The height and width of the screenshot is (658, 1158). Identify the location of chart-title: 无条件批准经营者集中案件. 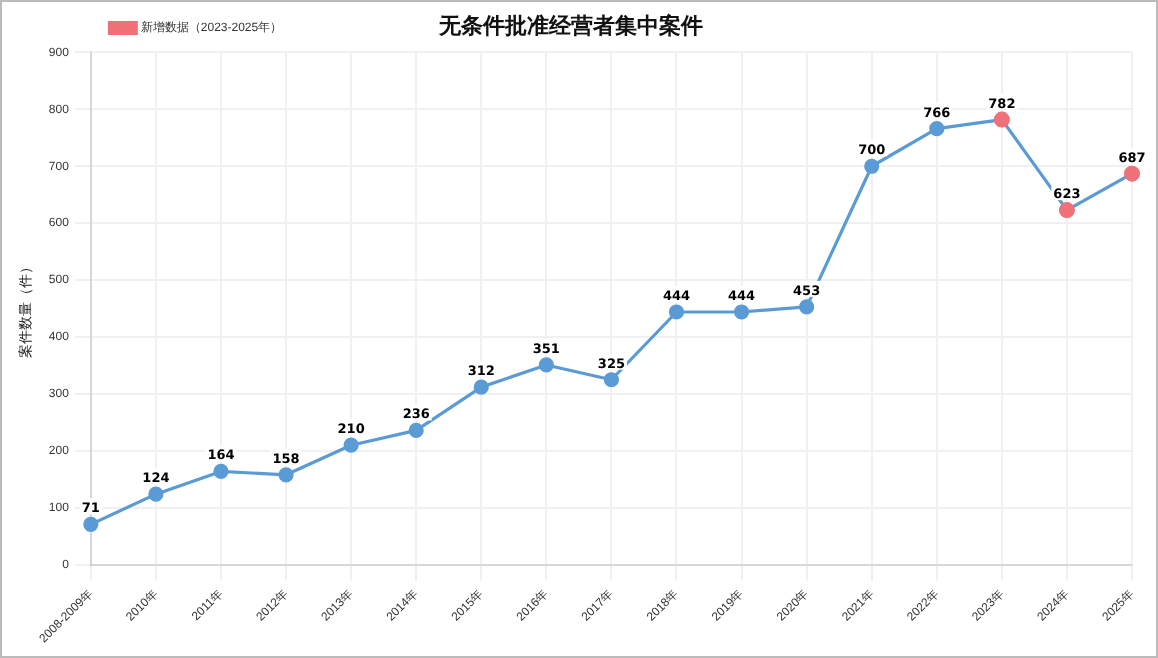
(570, 25).